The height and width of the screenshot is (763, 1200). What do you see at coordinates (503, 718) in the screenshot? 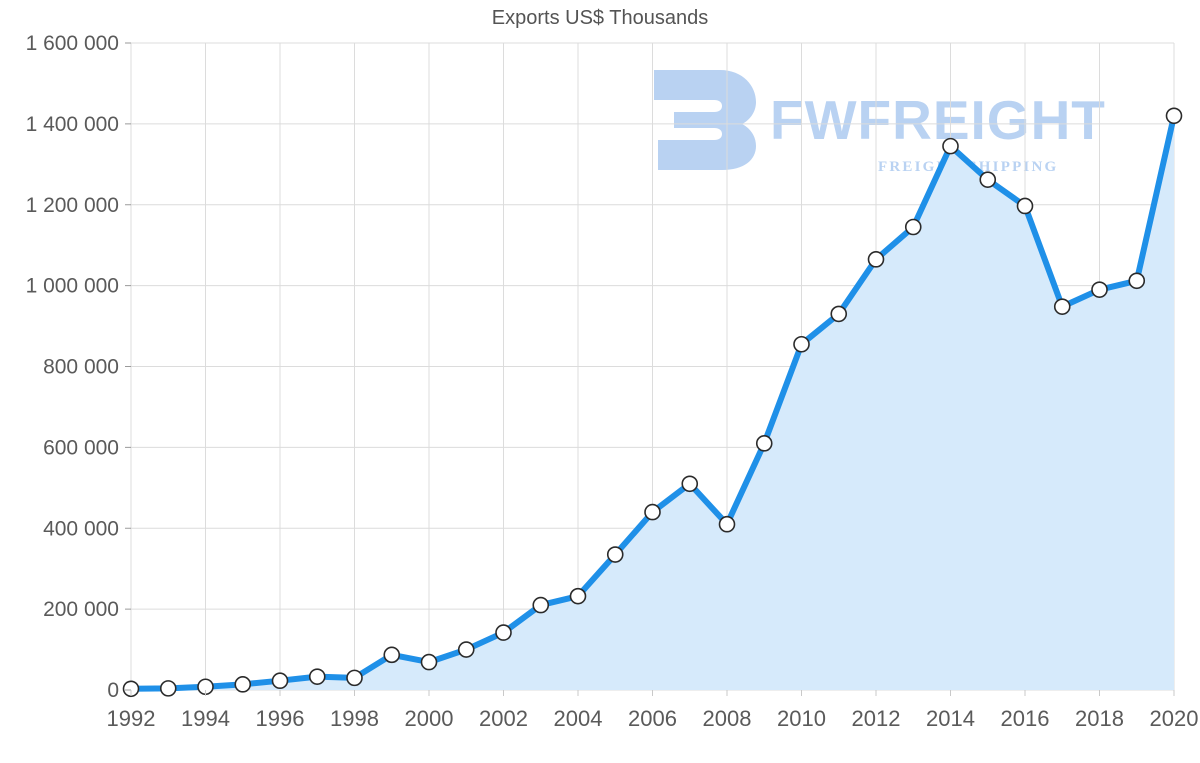
I see `x-axis-tick-label: 2002` at bounding box center [503, 718].